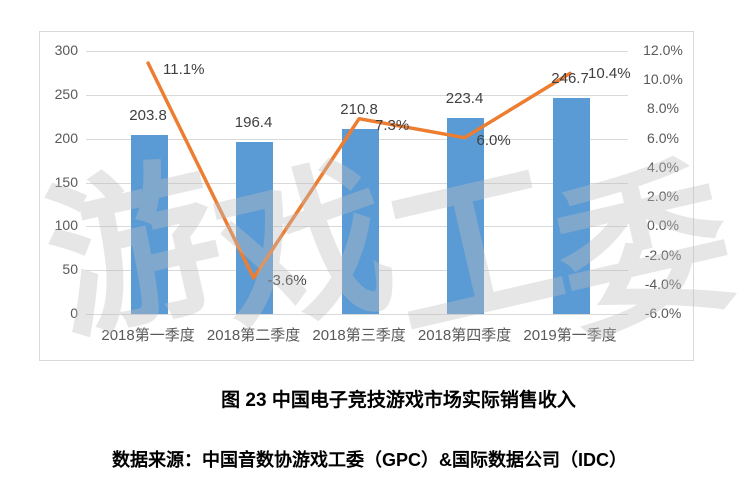  What do you see at coordinates (663, 166) in the screenshot?
I see `y-axis-tick-right: 4.0%` at bounding box center [663, 166].